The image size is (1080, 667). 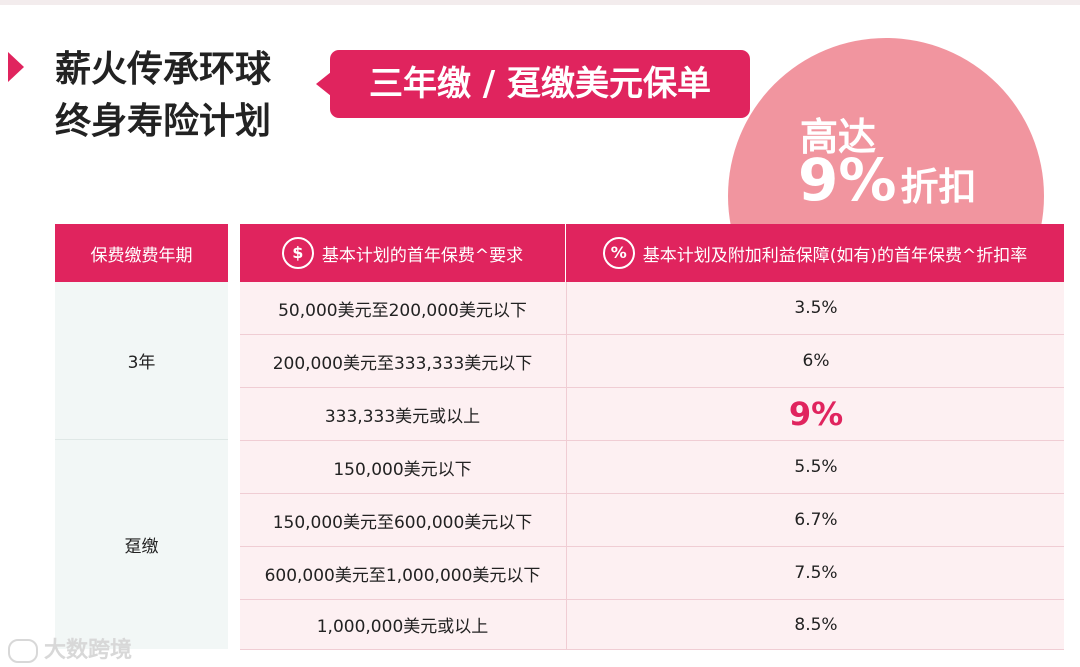 I want to click on table-row: 1,000,000美元或以上 8.5%, so click(x=652, y=625).